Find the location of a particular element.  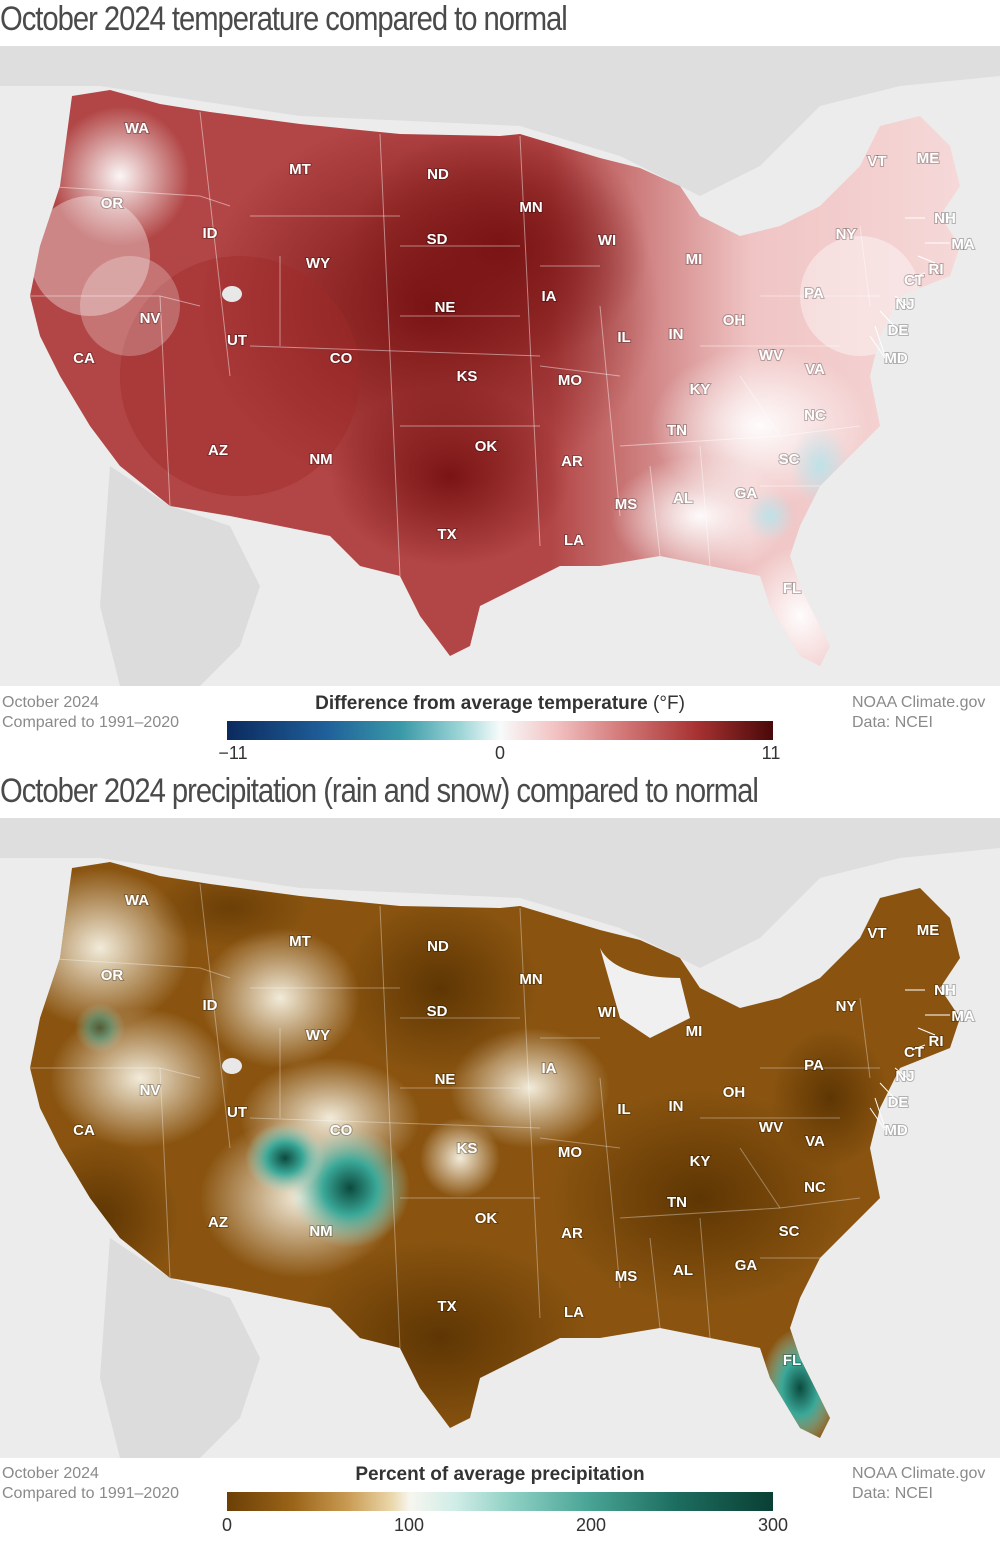

temperature-state-label-ar: AR is located at coordinates (572, 461).